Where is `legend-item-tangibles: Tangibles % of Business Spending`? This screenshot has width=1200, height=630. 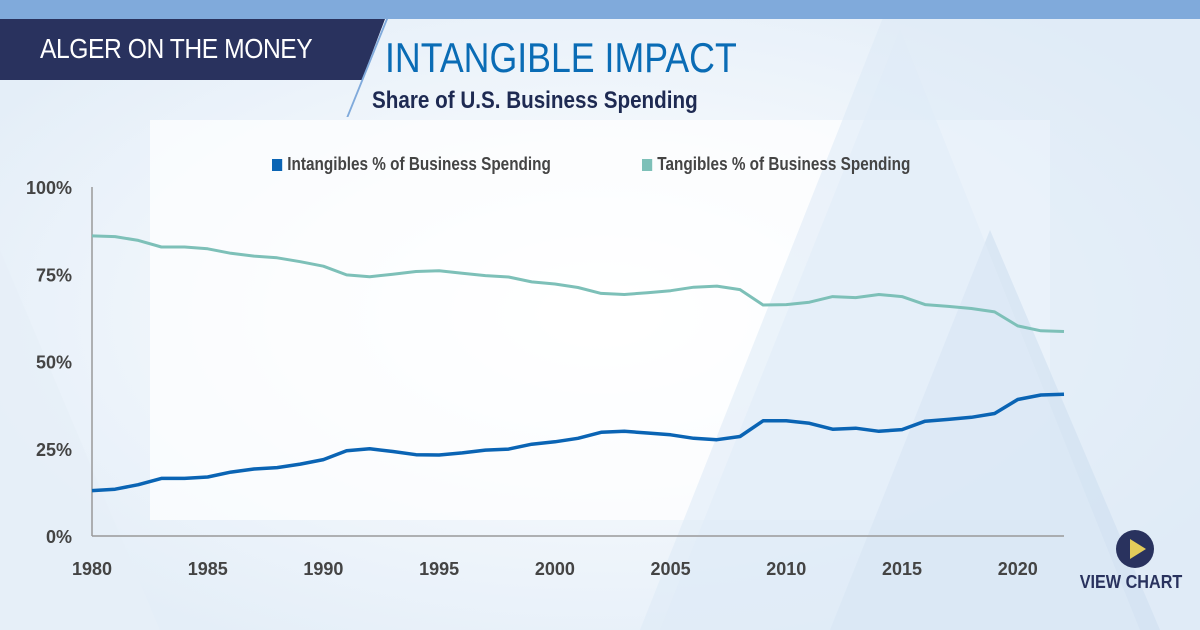 legend-item-tangibles: Tangibles % of Business Spending is located at coordinates (776, 164).